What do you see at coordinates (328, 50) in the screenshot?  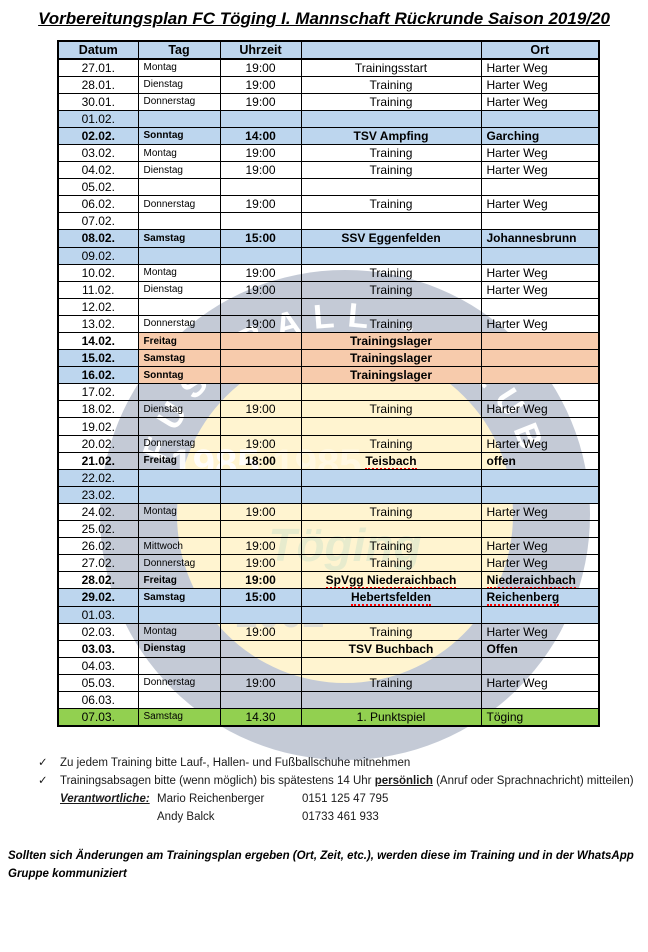 I see `header-row: Datum Tag Uhrzeit Ort` at bounding box center [328, 50].